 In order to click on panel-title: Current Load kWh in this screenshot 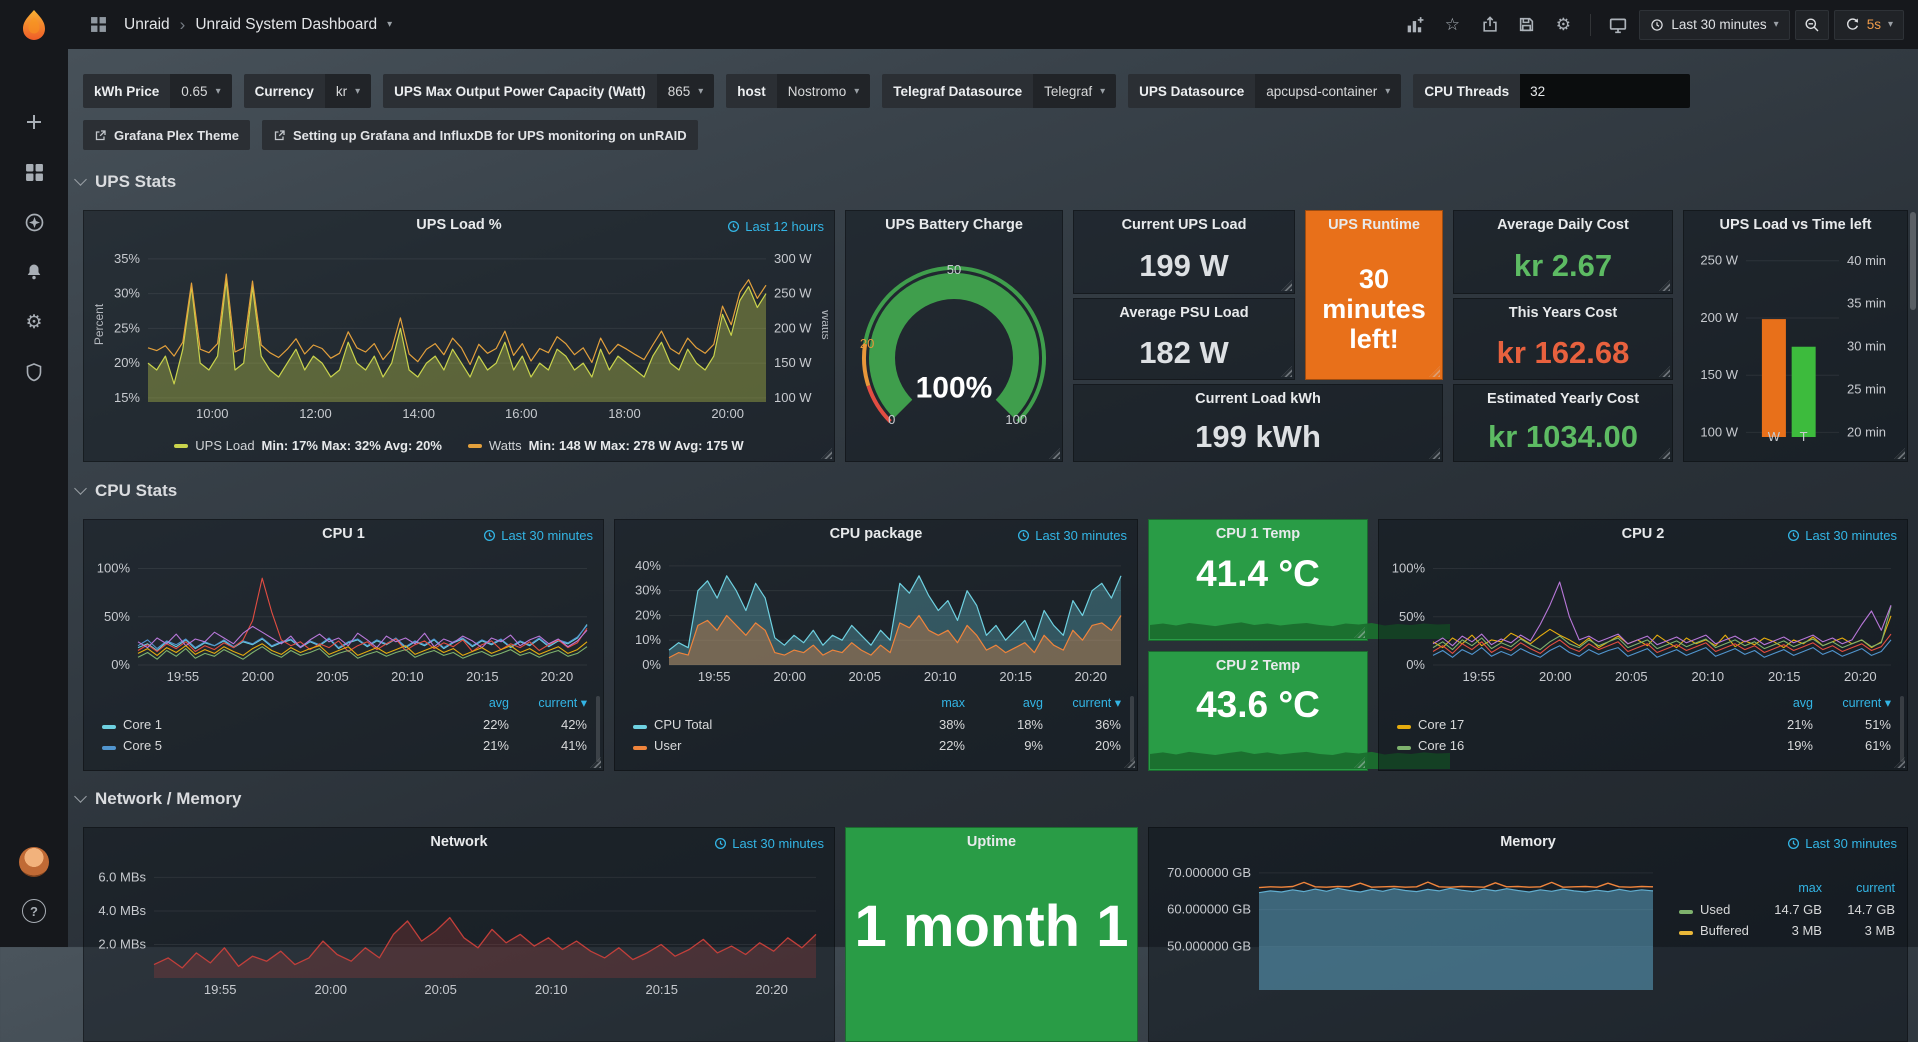, I will do `click(1258, 399)`.